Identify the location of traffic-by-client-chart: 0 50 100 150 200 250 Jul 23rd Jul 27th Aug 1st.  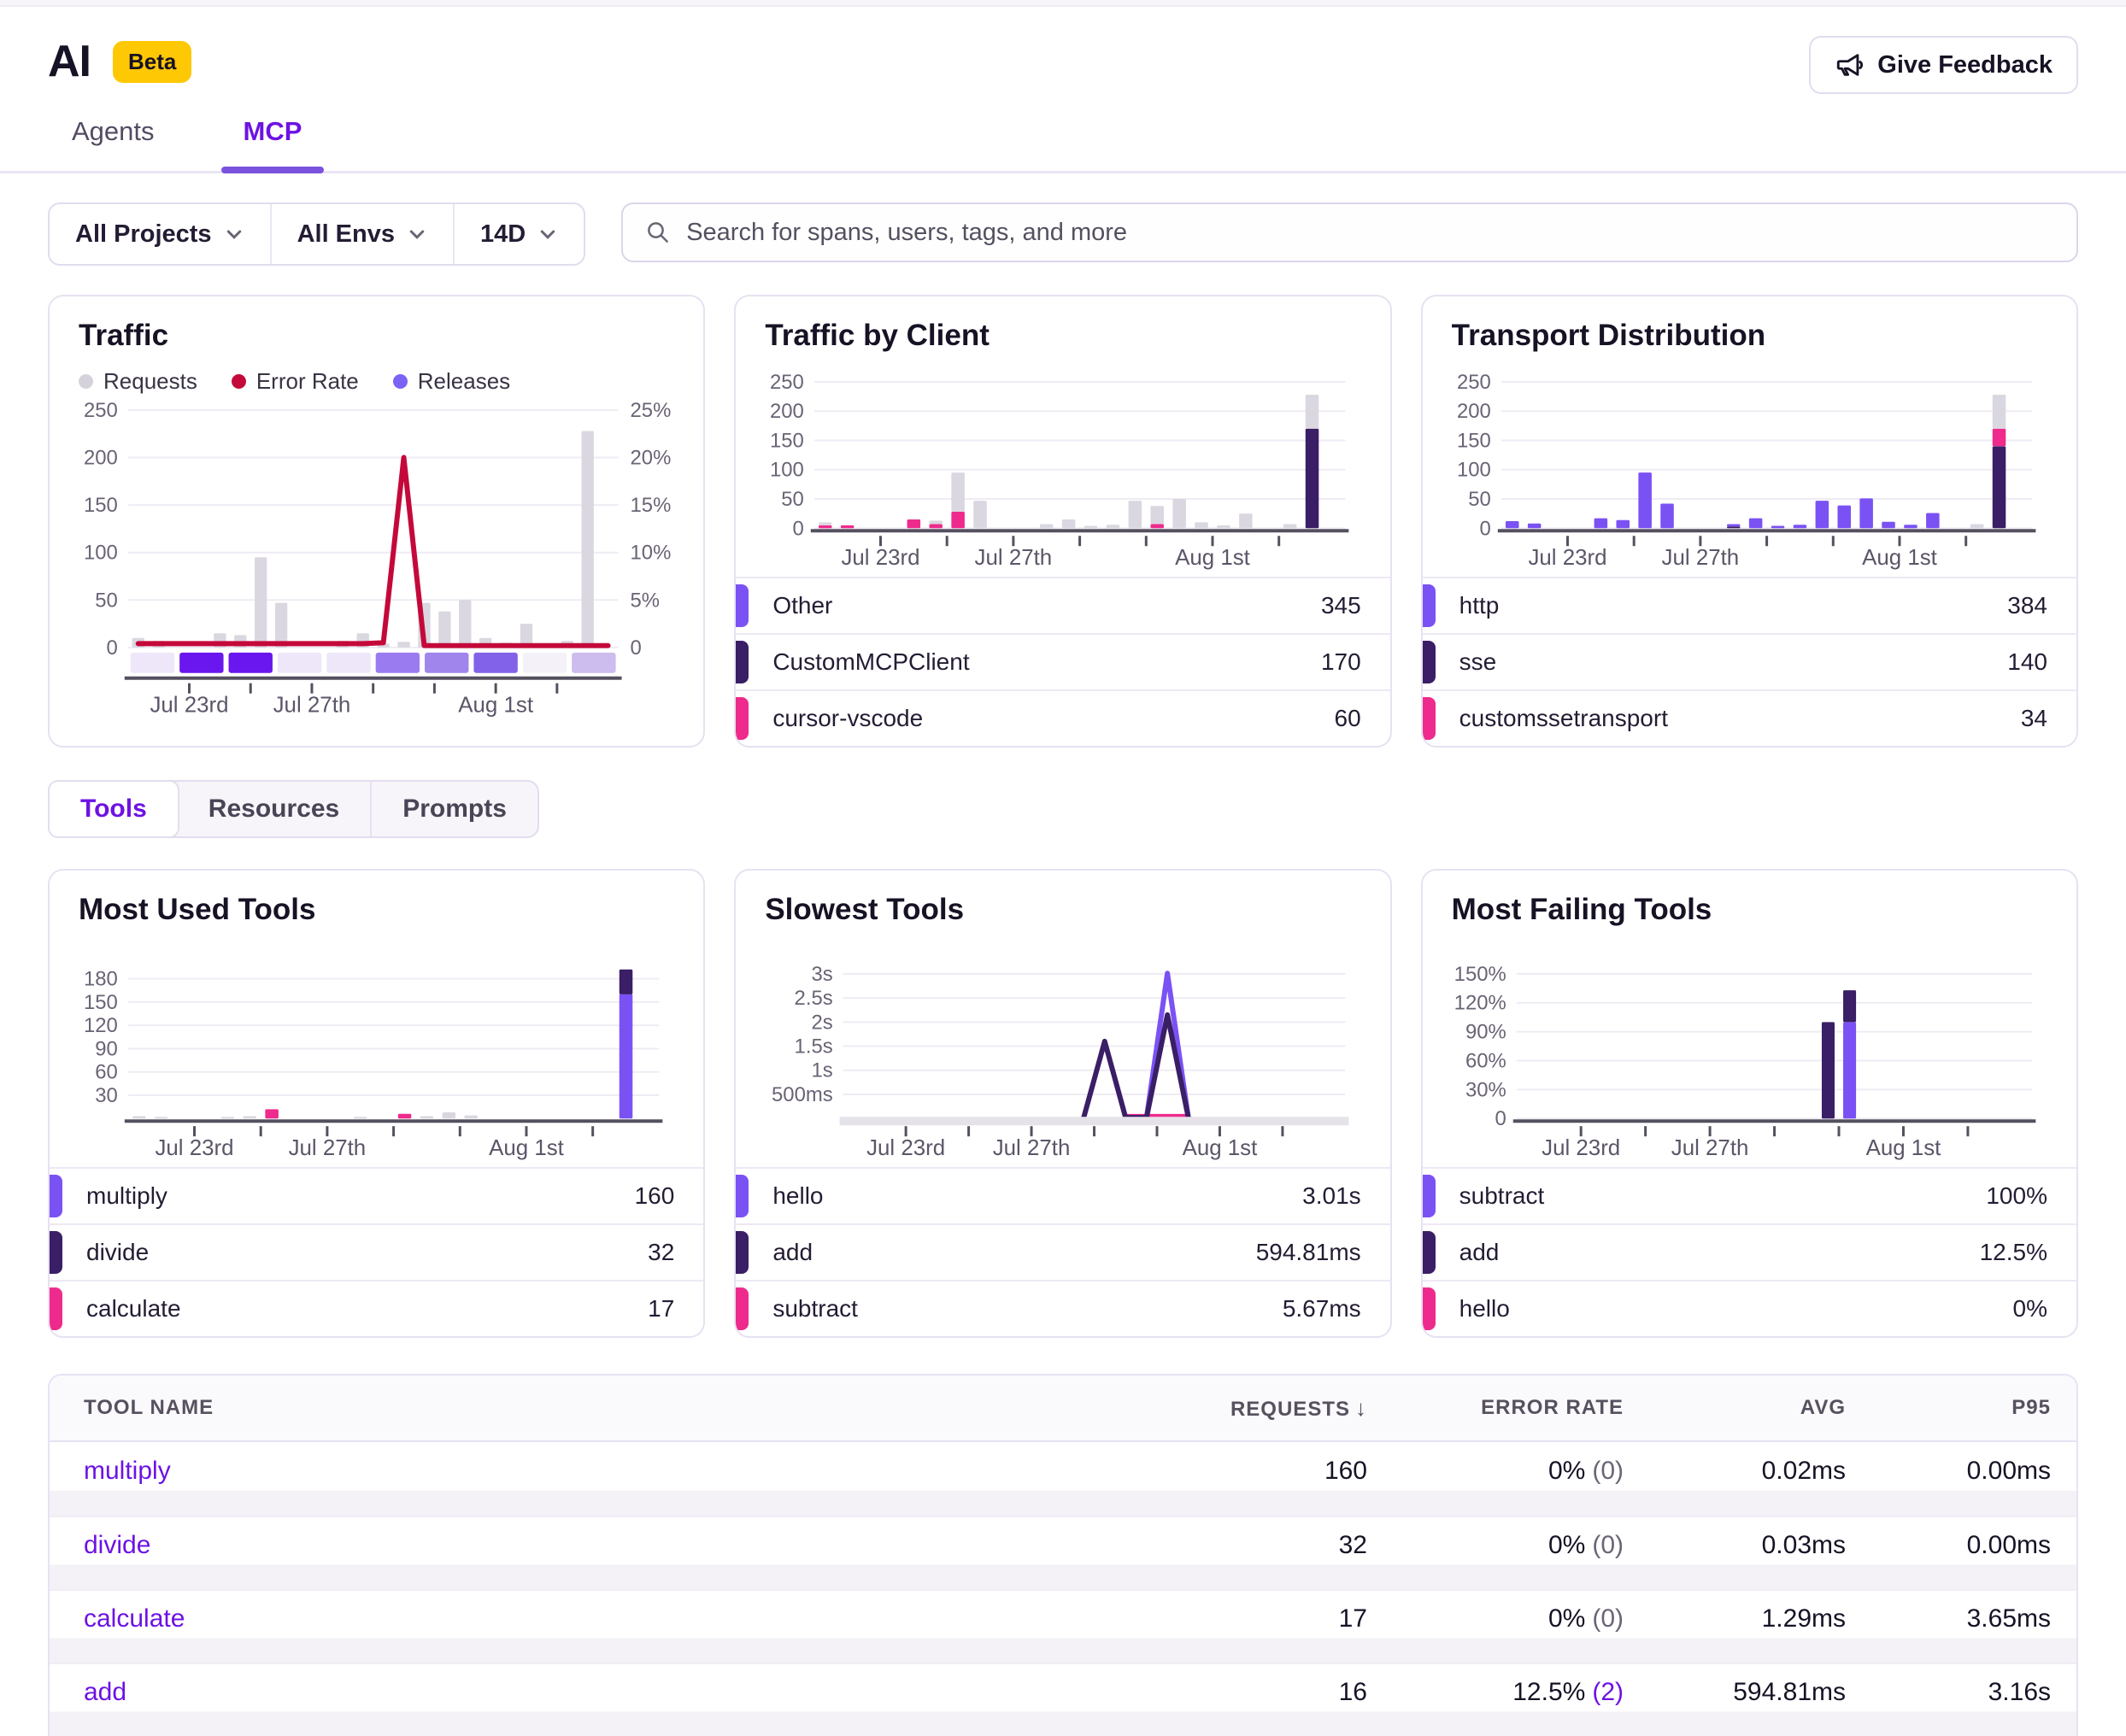
(1059, 470).